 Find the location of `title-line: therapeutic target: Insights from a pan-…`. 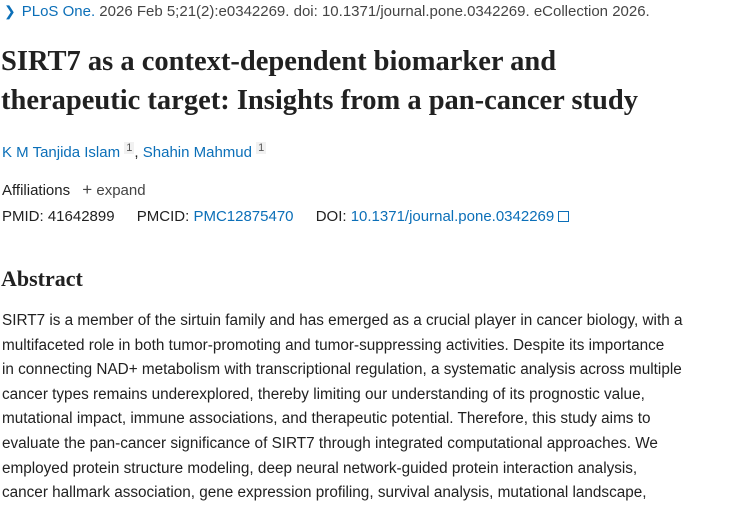

title-line: therapeutic target: Insights from a pan-… is located at coordinates (319, 100).